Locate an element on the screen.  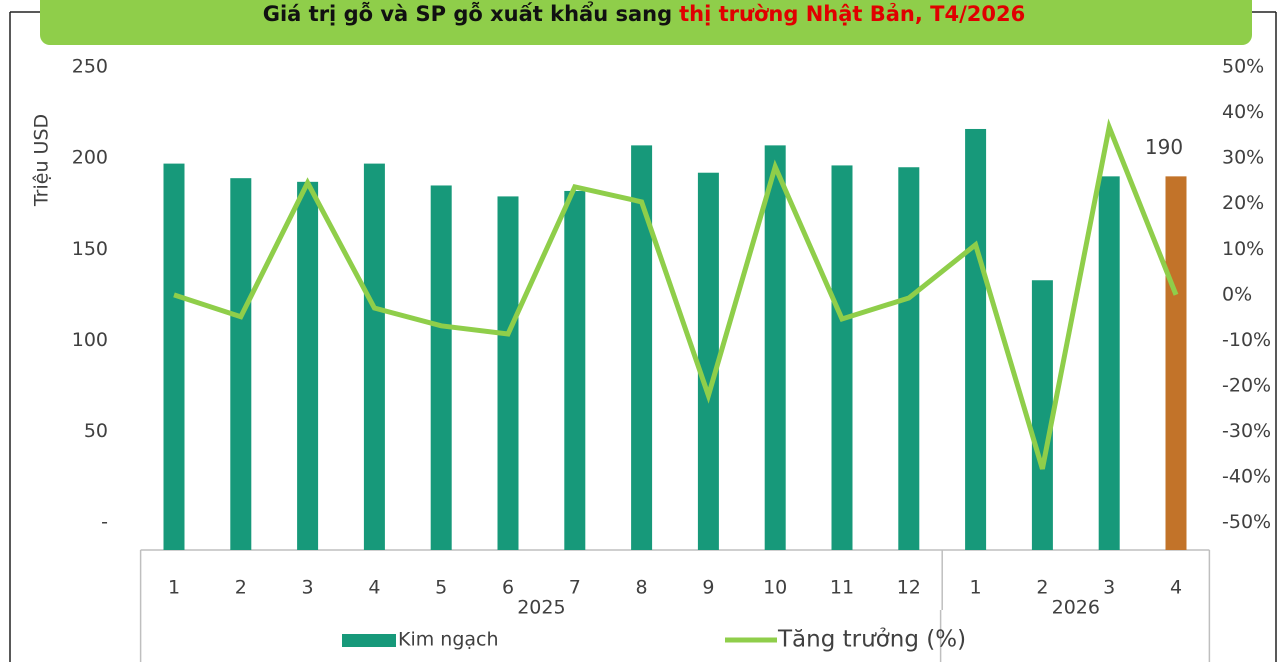
title-part: Giá trị gỗ và SP gỗ xuất khẩu sang is located at coordinates (467, 13).